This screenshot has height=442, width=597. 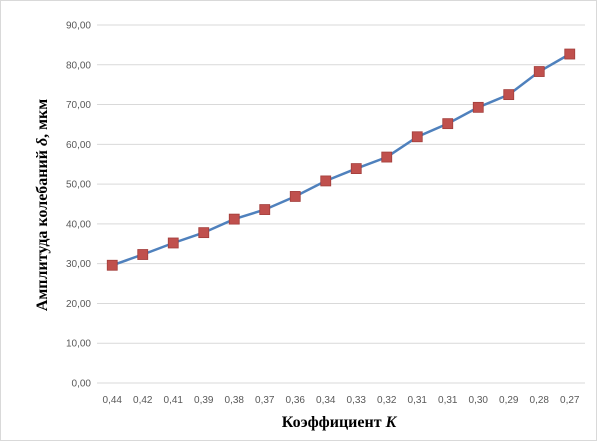 What do you see at coordinates (143, 400) in the screenshot?
I see `x-tick-label: 0,42` at bounding box center [143, 400].